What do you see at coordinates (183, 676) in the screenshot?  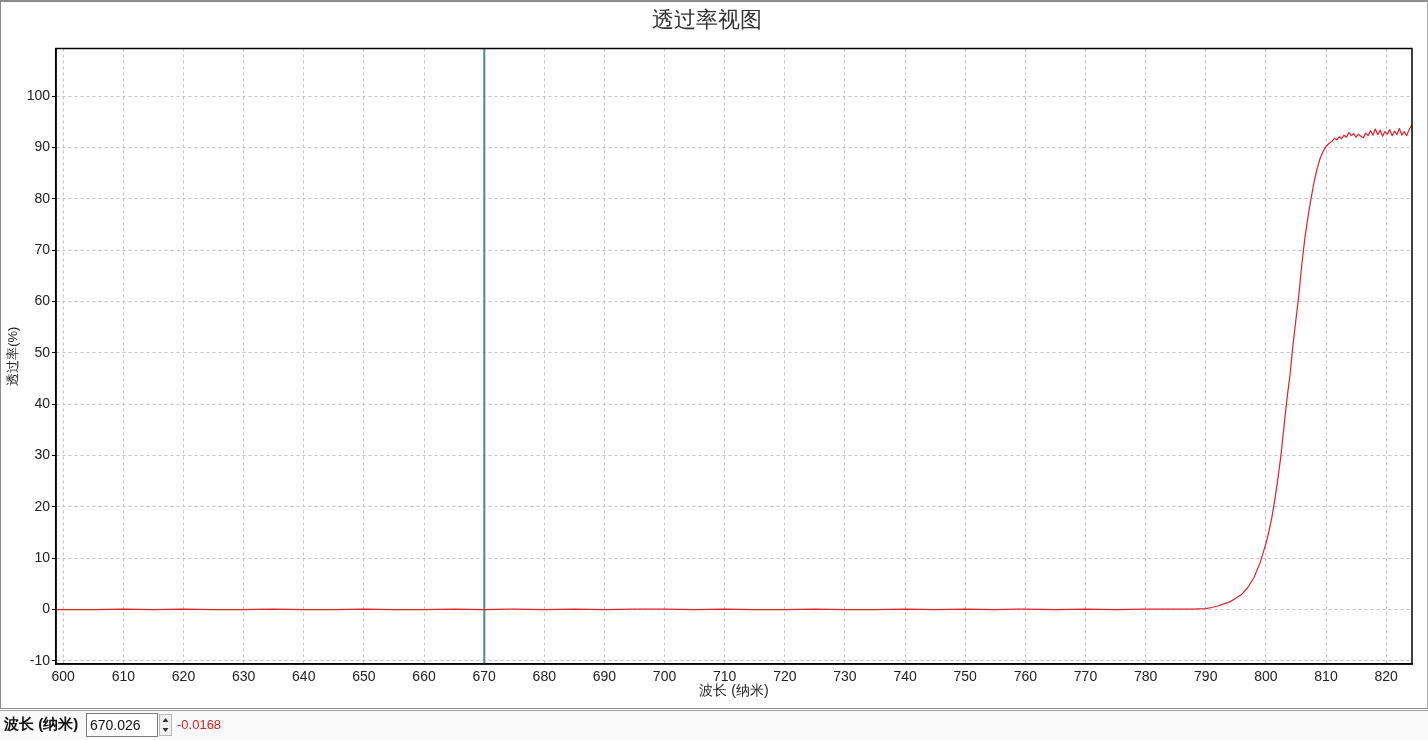 I see `x-tick-label: 620` at bounding box center [183, 676].